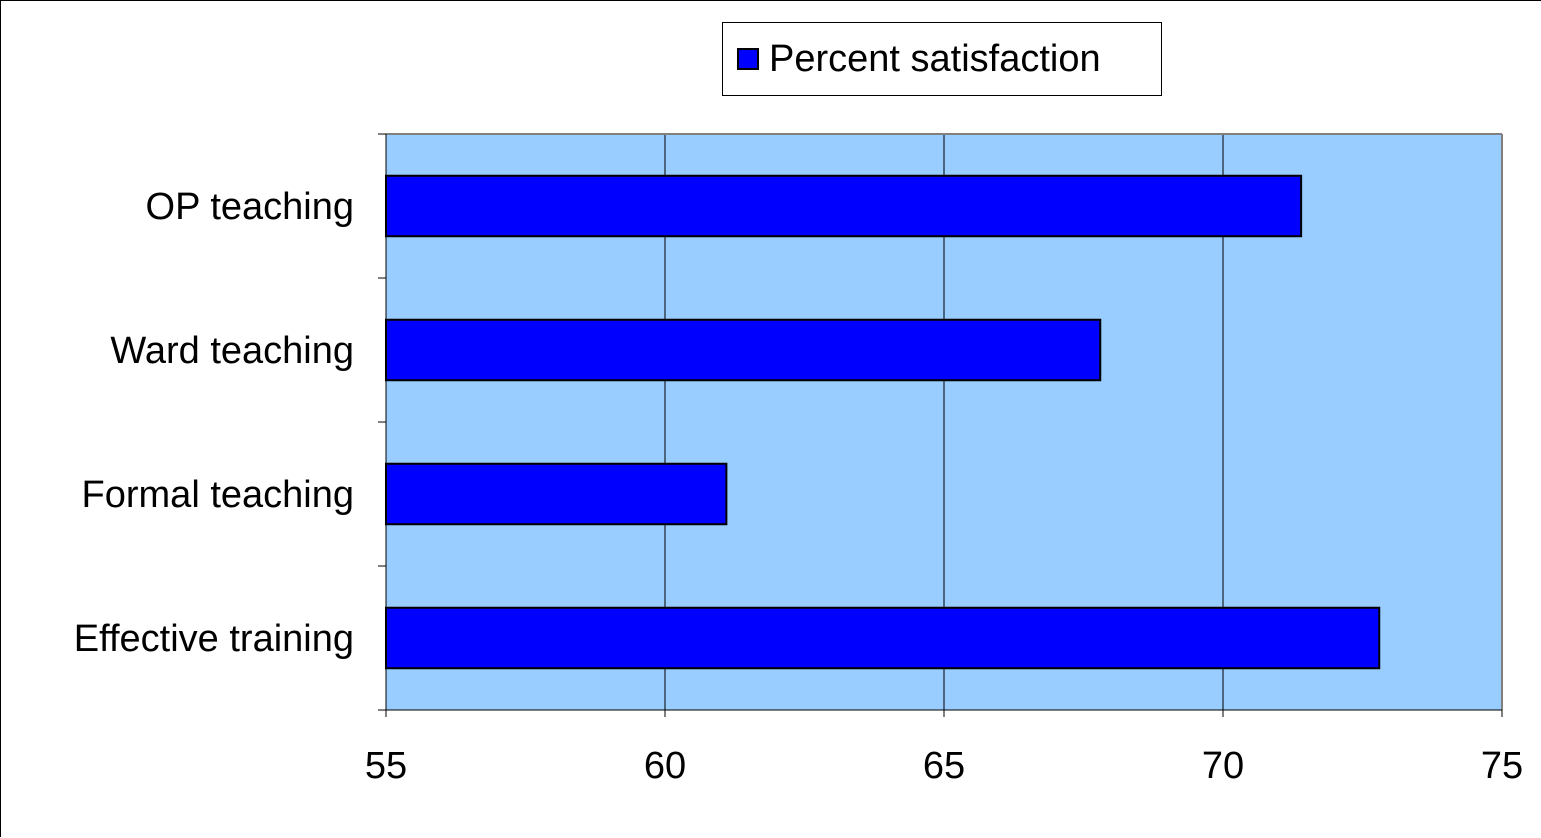  Describe the element at coordinates (232, 351) in the screenshot. I see `category-label: Ward teaching` at that location.